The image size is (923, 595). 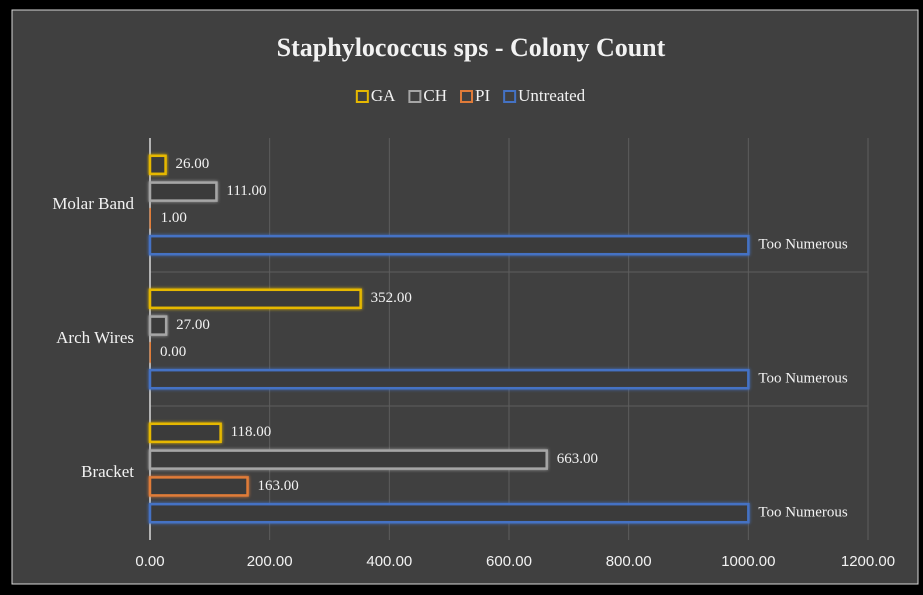 I want to click on legend-label: PI, so click(x=482, y=95).